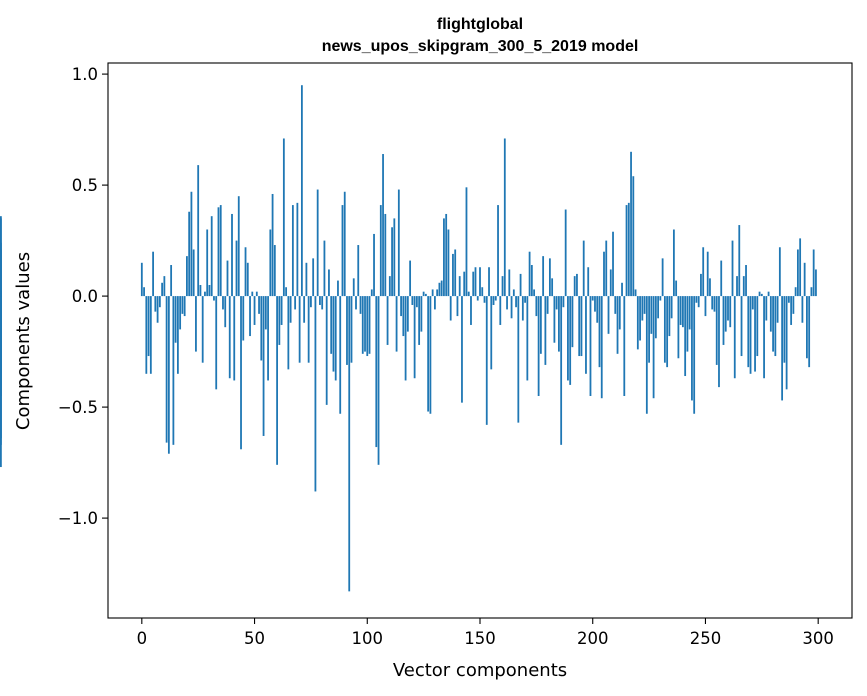 This screenshot has height=696, width=867. Describe the element at coordinates (480, 638) in the screenshot. I see `x-tick-label: 150` at that location.